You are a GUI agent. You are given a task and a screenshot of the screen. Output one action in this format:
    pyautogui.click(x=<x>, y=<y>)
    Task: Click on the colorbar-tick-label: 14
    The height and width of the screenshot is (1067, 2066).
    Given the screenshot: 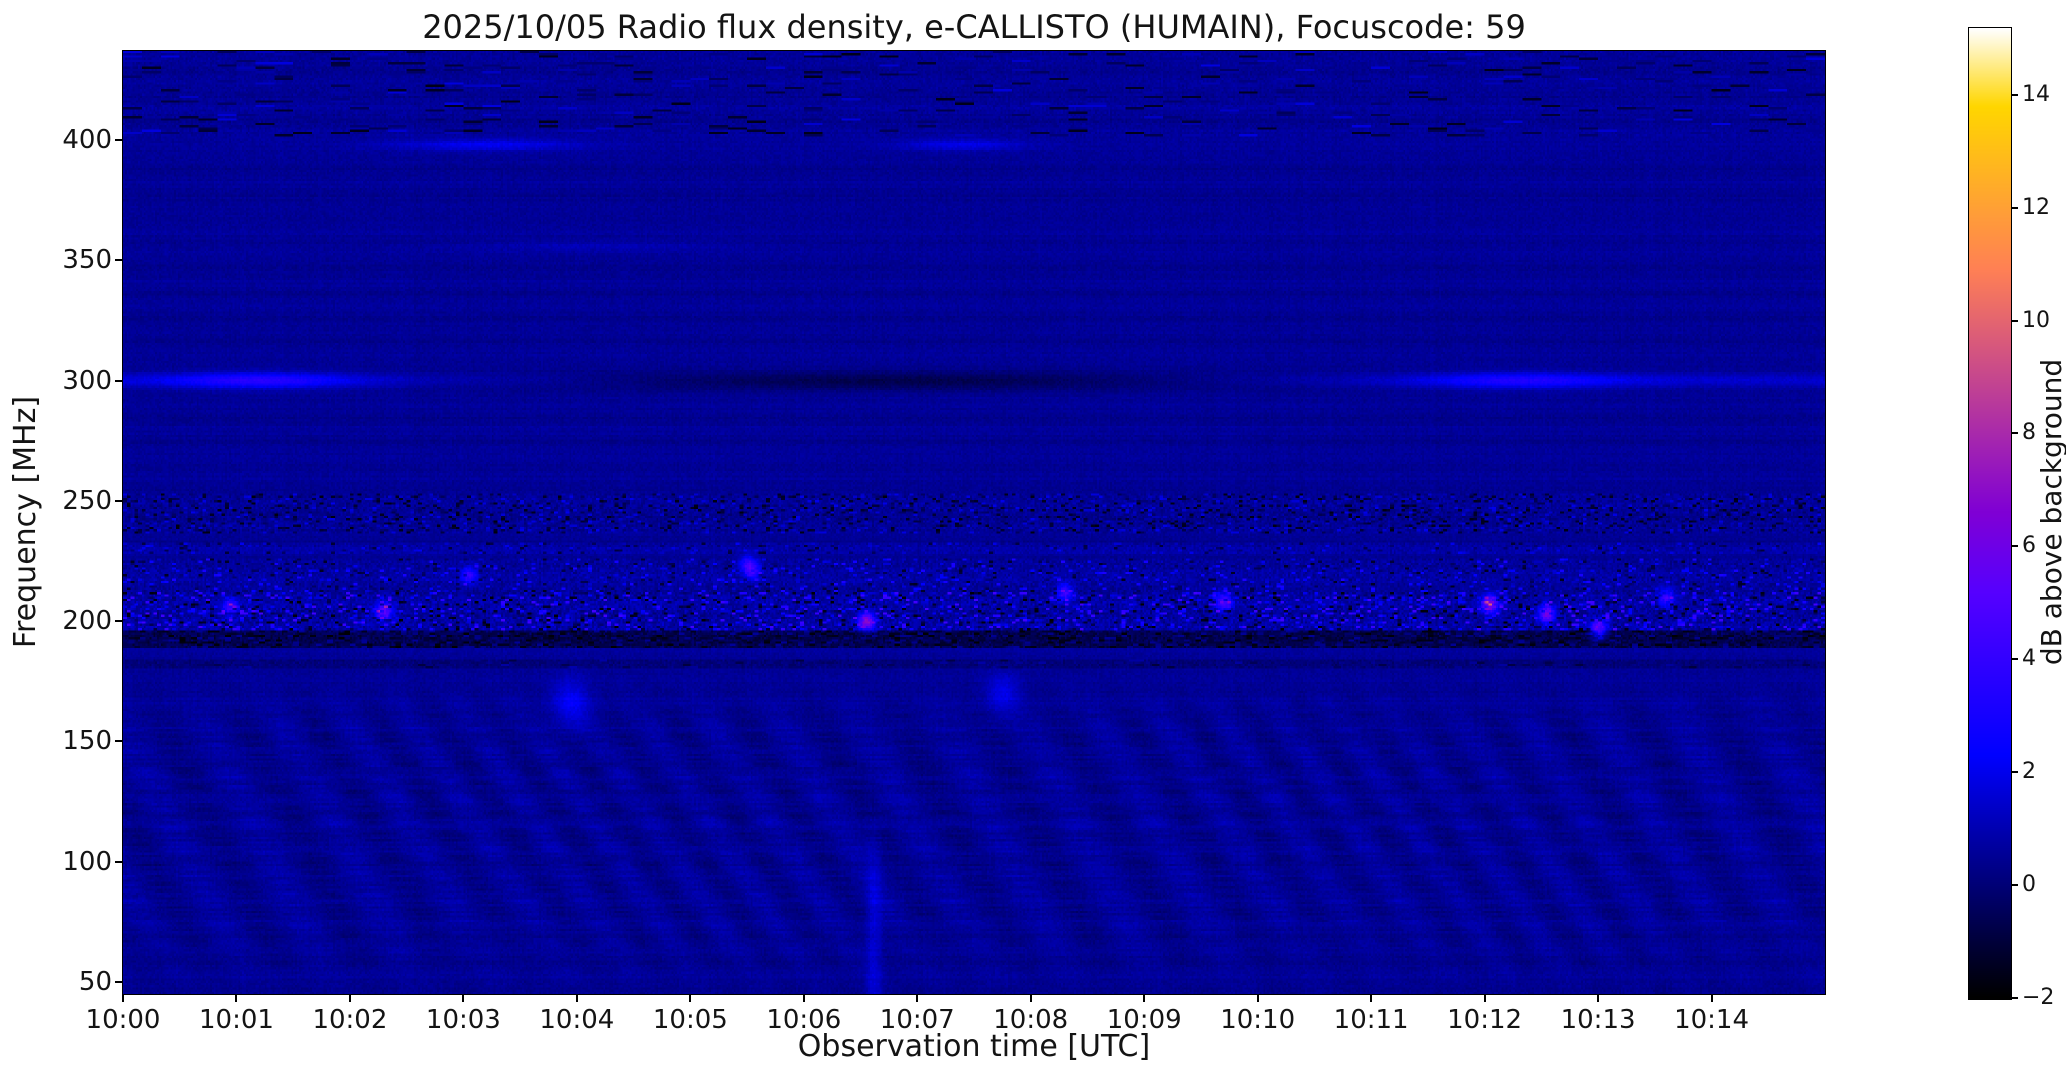 What is the action you would take?
    pyautogui.click(x=2036, y=94)
    